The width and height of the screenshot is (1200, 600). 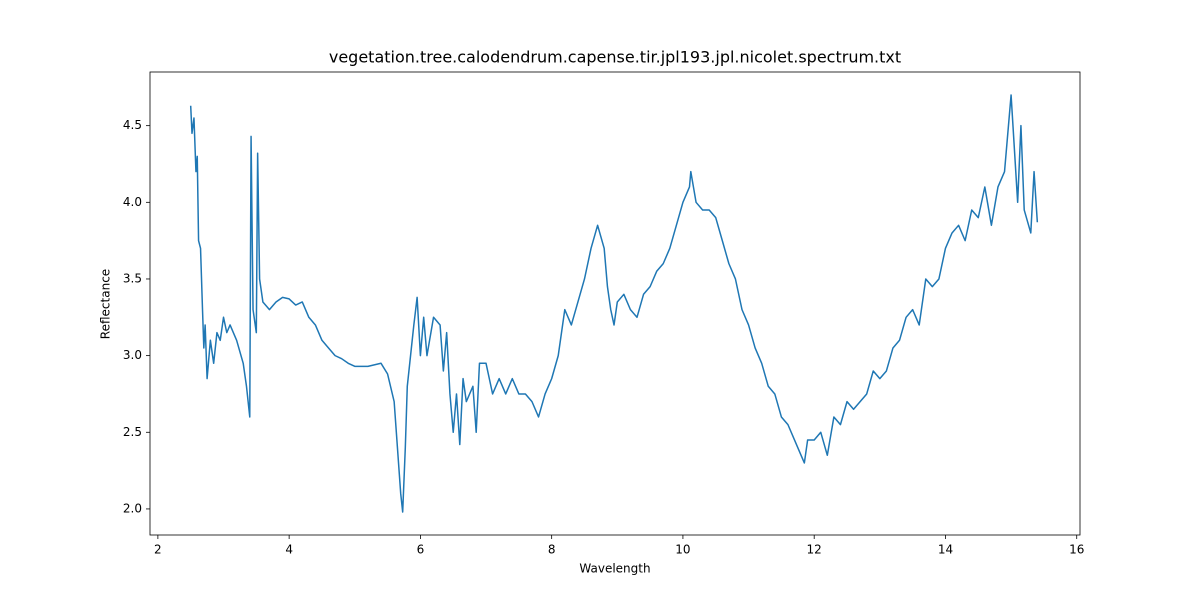 What do you see at coordinates (132, 508) in the screenshot?
I see `y-tick-label: 2.0` at bounding box center [132, 508].